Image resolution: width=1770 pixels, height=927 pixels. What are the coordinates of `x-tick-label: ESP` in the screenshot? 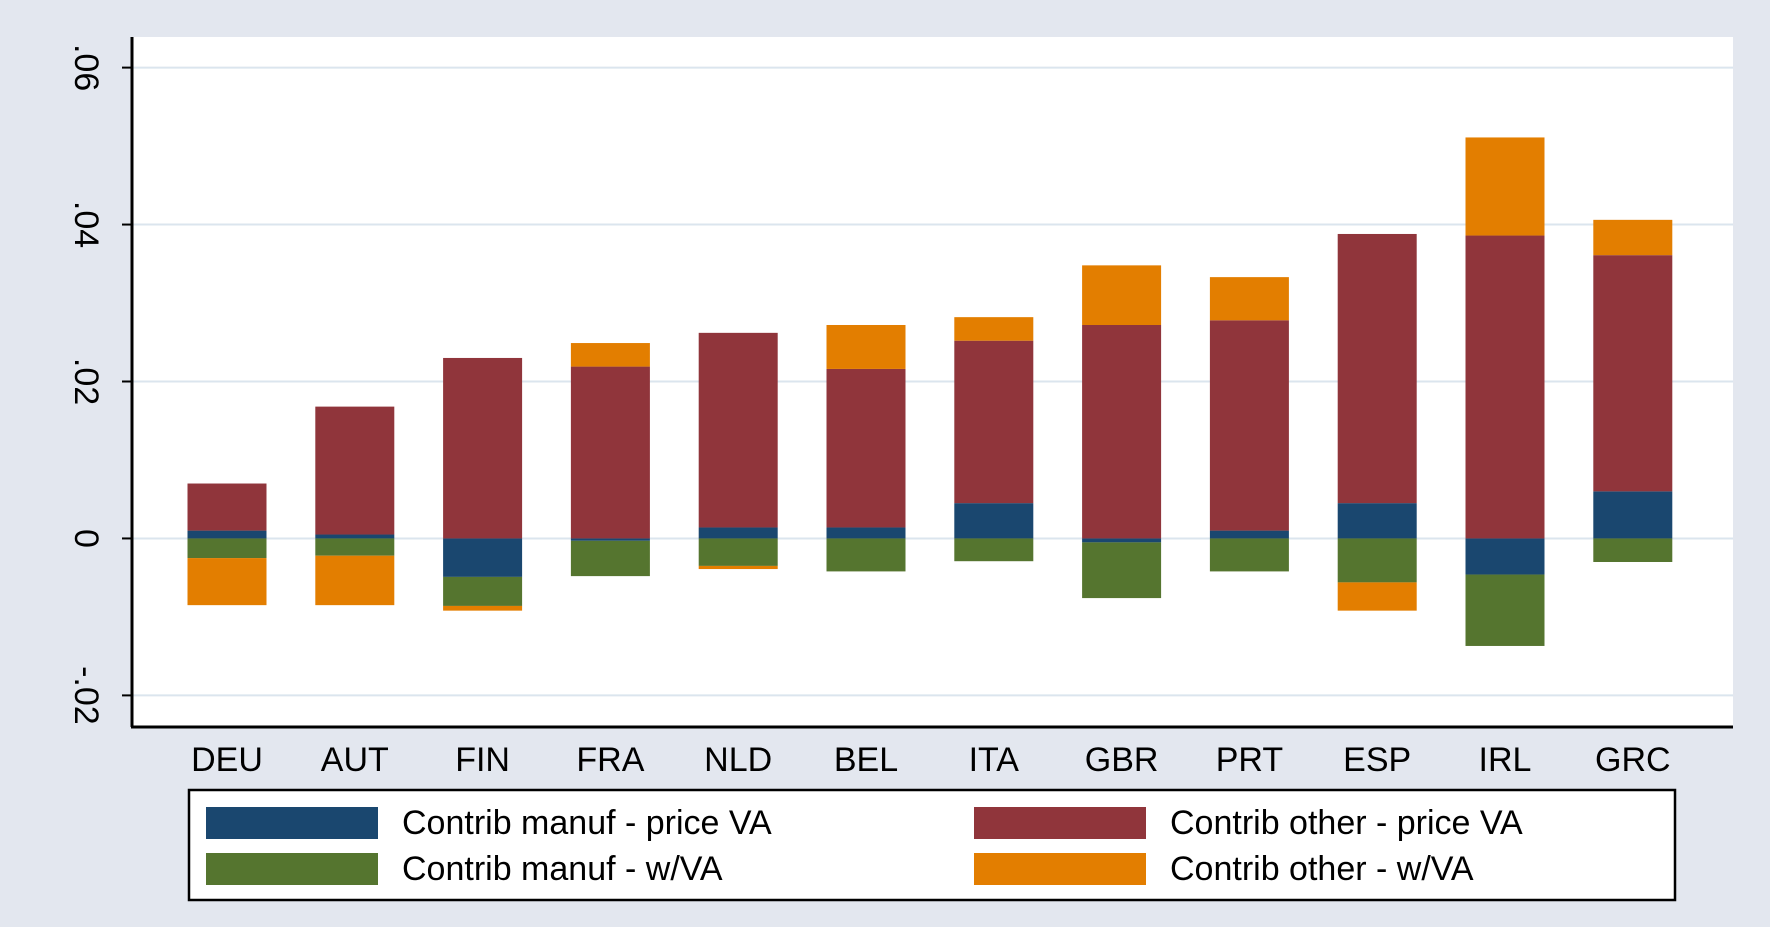 It's located at (1377, 760).